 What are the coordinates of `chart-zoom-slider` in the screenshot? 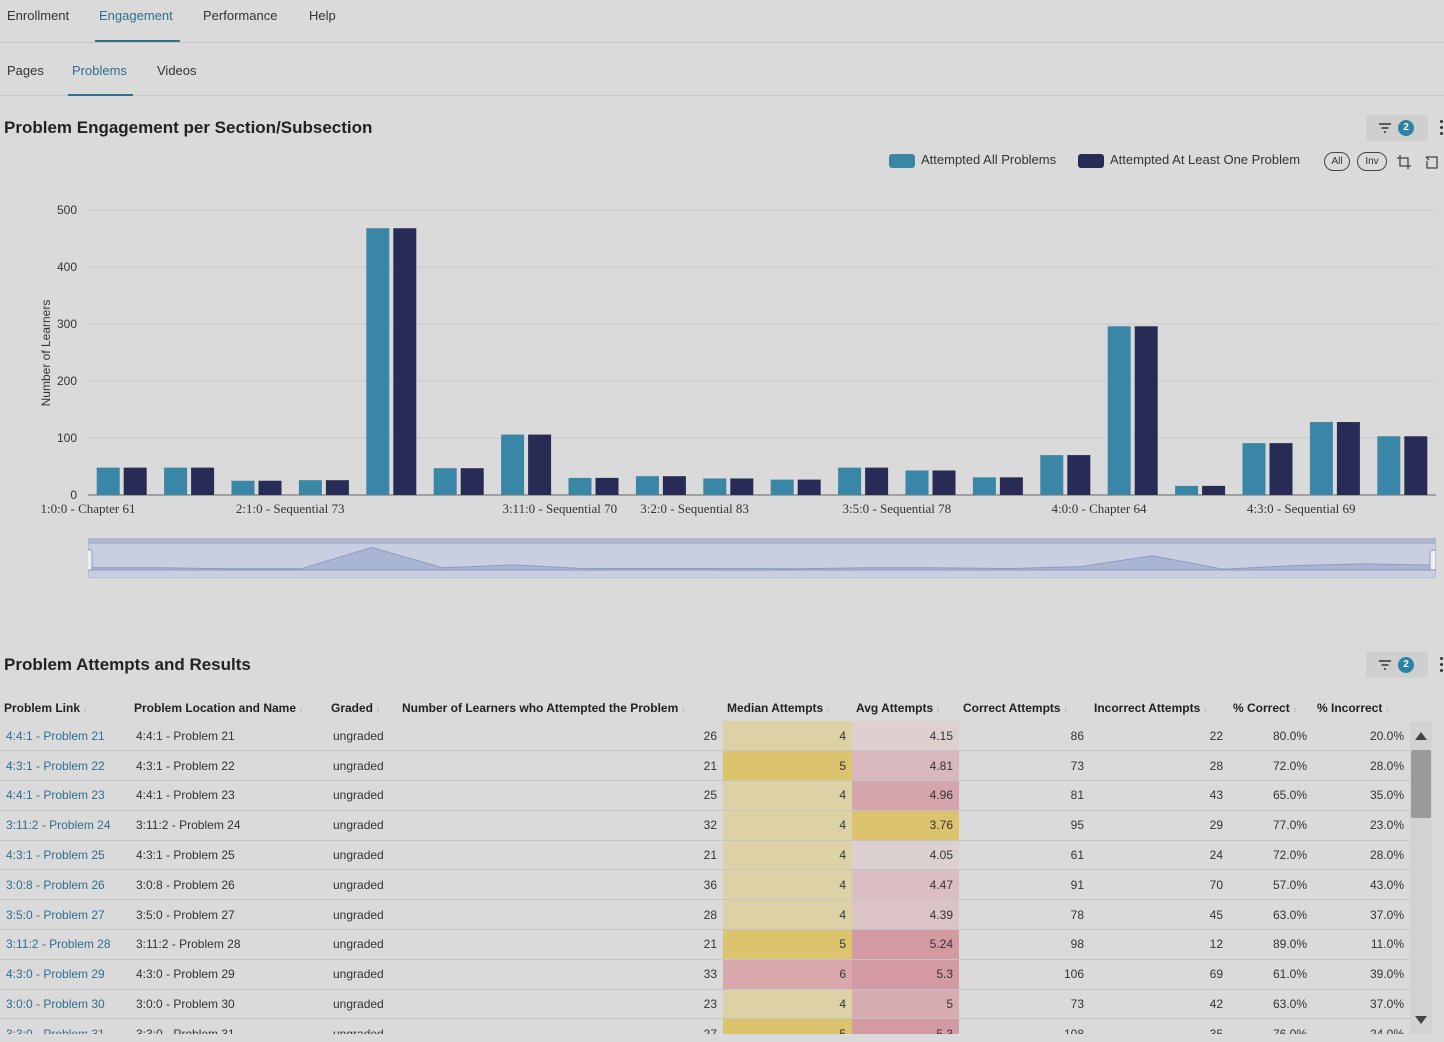 It's located at (762, 558).